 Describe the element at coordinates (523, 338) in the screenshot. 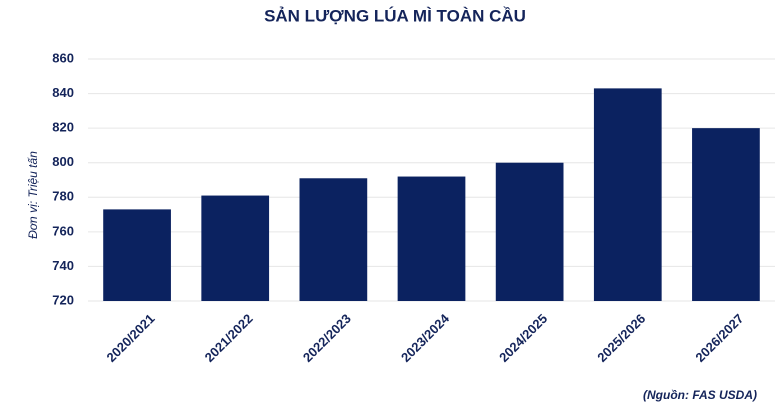

I see `x-tick-label: 2024/2025` at that location.